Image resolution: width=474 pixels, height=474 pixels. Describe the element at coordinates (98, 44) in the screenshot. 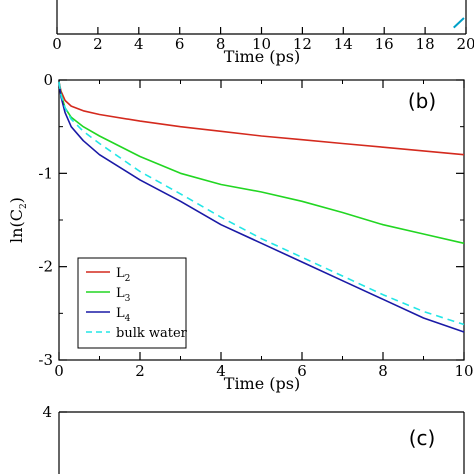

I see `top-x-tick-label-1: 2` at that location.